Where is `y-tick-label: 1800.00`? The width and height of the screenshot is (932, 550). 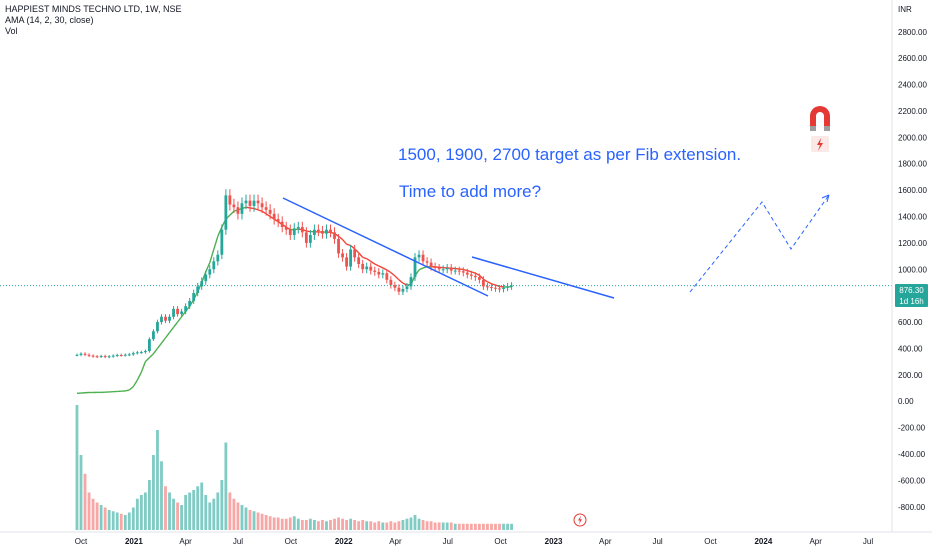
y-tick-label: 1800.00 is located at coordinates (912, 164).